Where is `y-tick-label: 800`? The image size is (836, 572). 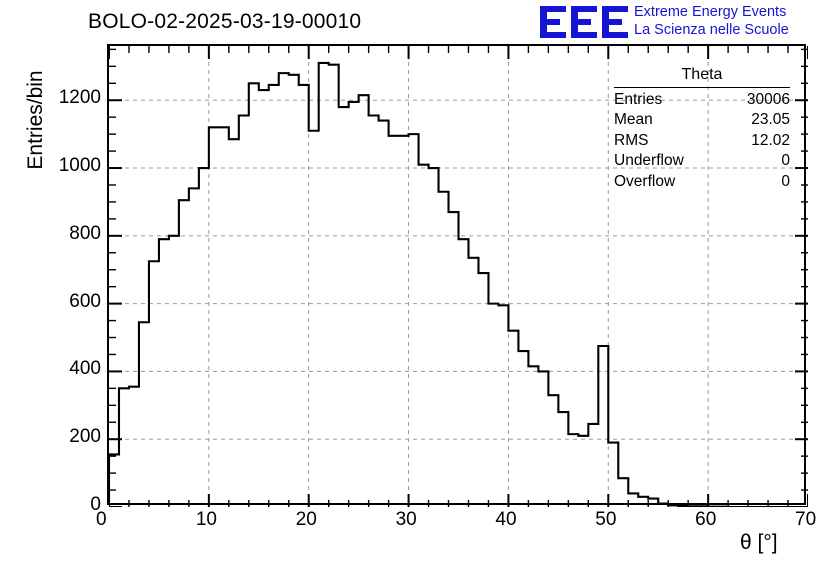
y-tick-label: 800 is located at coordinates (85, 233).